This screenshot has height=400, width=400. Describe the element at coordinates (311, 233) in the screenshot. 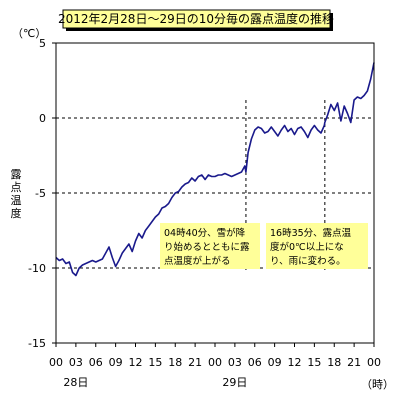

I see `annotation-text: 16時35分、露点温` at that location.